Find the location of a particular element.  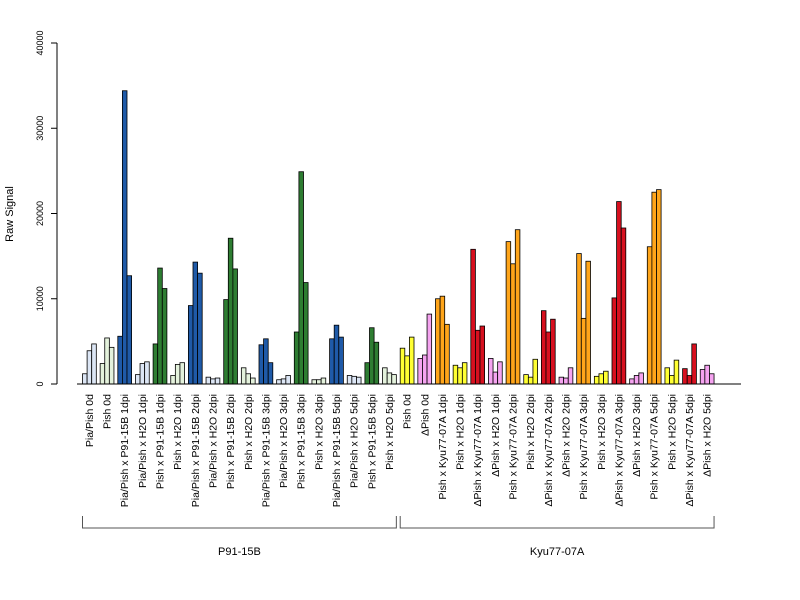

x-tick-label: ΔPish 0d is located at coordinates (425, 415).